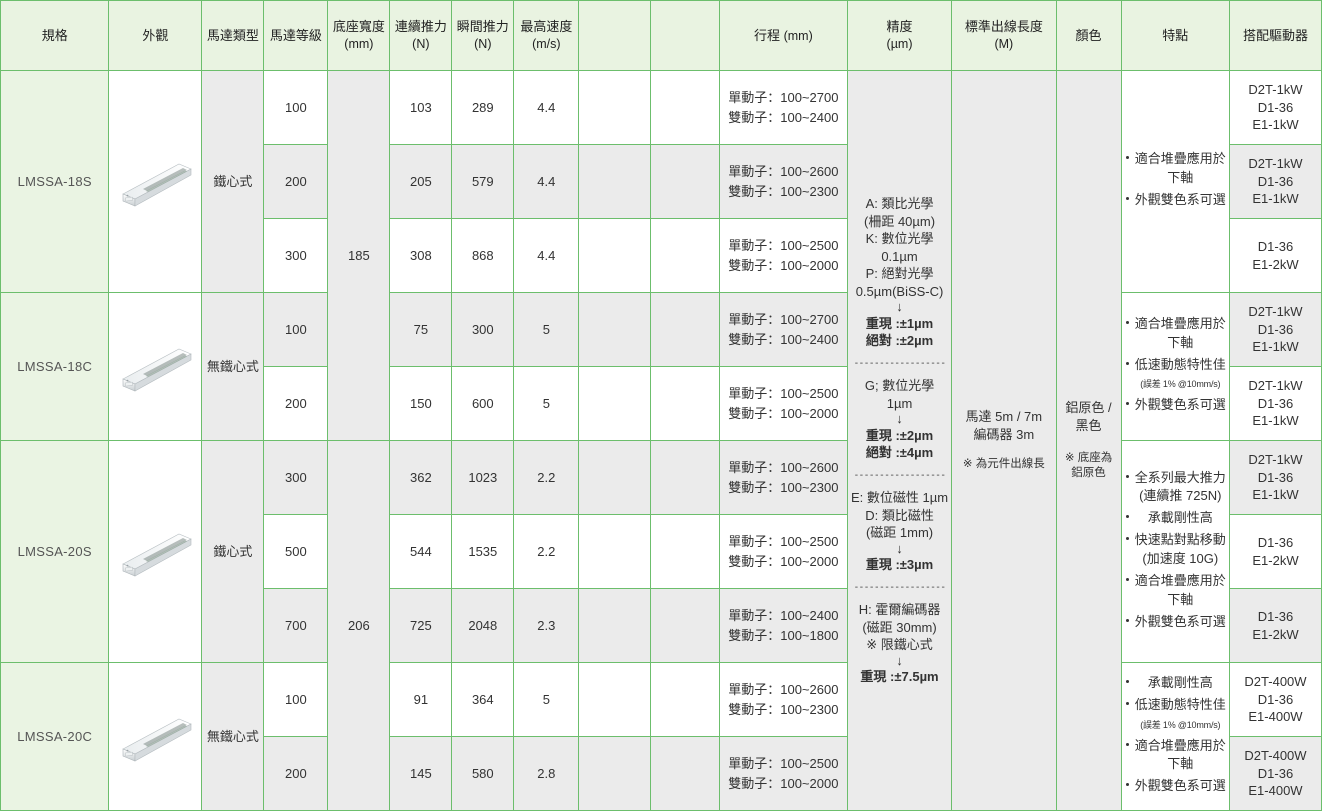 Image resolution: width=1322 pixels, height=811 pixels. I want to click on column-header-feature: 特點, so click(1175, 35).